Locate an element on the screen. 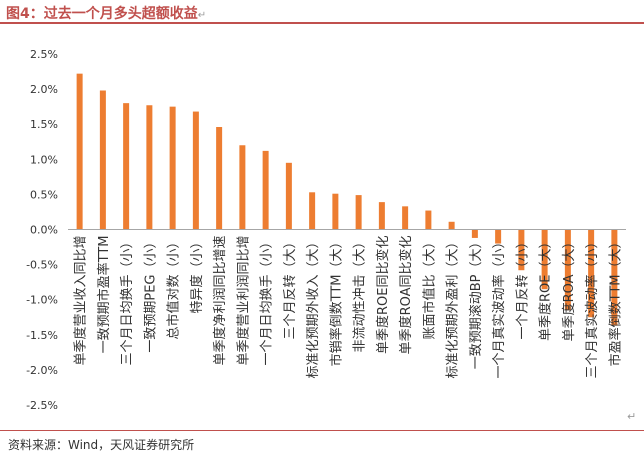 The height and width of the screenshot is (460, 644). y-tick-label: 0.0% is located at coordinates (44, 230).